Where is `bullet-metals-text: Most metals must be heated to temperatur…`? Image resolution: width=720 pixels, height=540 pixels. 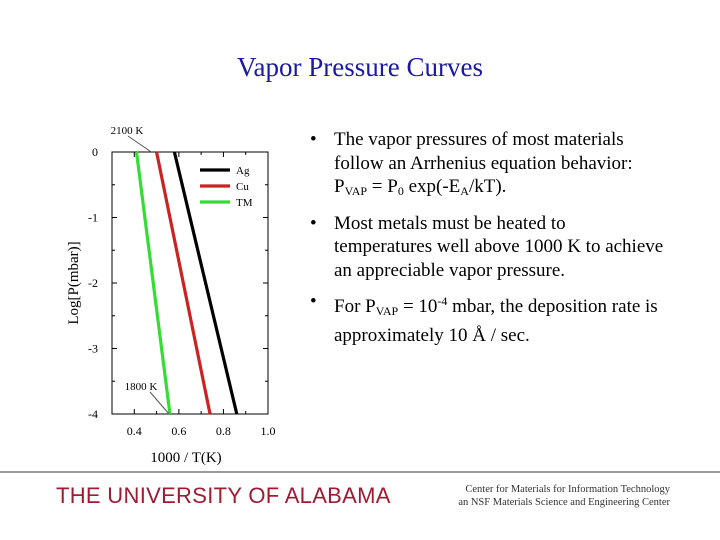
bullet-metals-text: Most metals must be heated to temperatur… is located at coordinates (499, 246).